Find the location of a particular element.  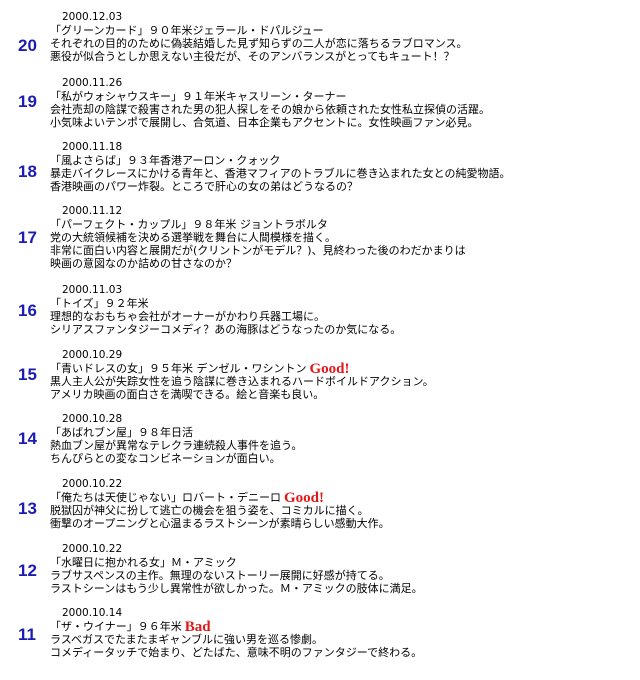

entry-desc-line: 脱獄囚が神父に扮して逃亡の機会を狙う姿を、コミカルに描く。 is located at coordinates (209, 510).